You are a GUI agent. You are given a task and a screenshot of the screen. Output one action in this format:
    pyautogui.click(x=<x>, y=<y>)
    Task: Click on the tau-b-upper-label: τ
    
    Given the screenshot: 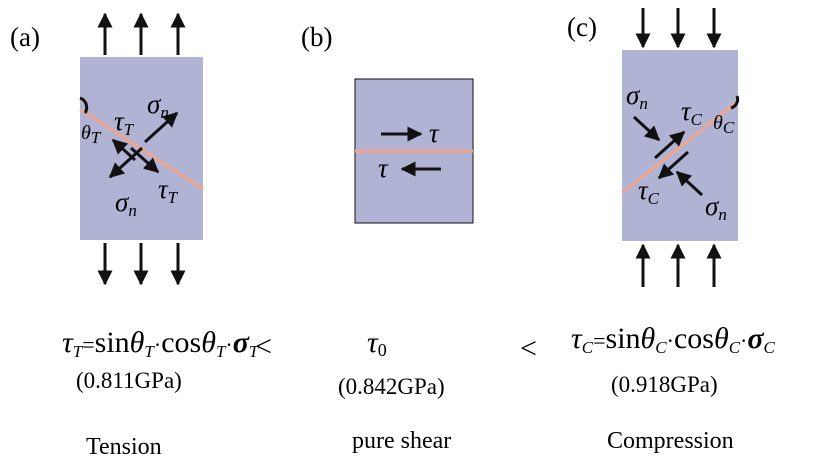 What is the action you would take?
    pyautogui.click(x=434, y=133)
    